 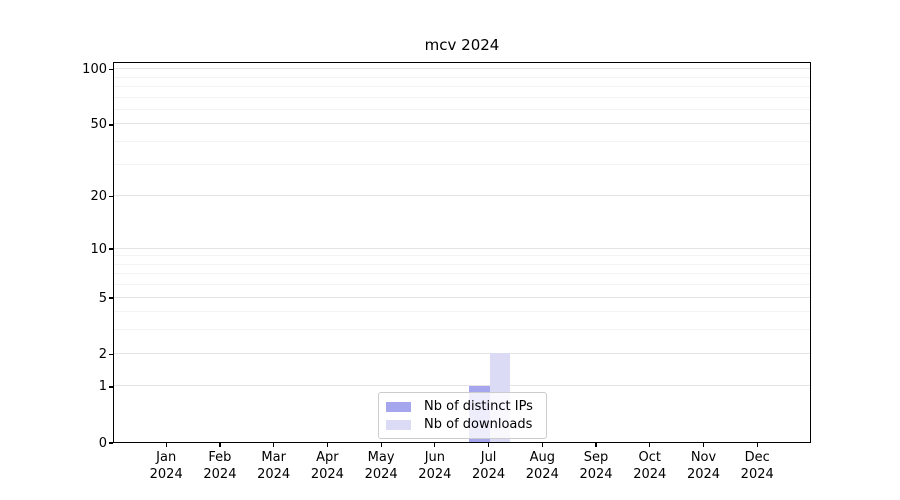 I want to click on xtick-label-8: Sep 2024, so click(x=596, y=466).